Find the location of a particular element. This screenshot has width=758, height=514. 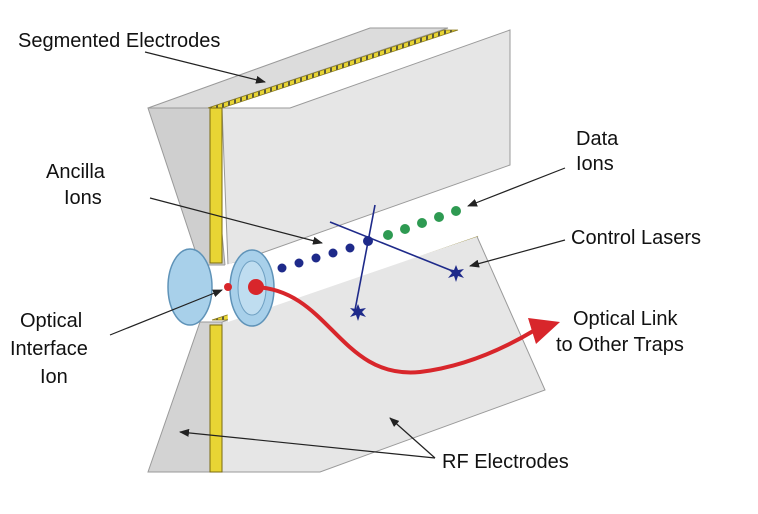

label-data-ions-line2: Ions is located at coordinates (595, 164).